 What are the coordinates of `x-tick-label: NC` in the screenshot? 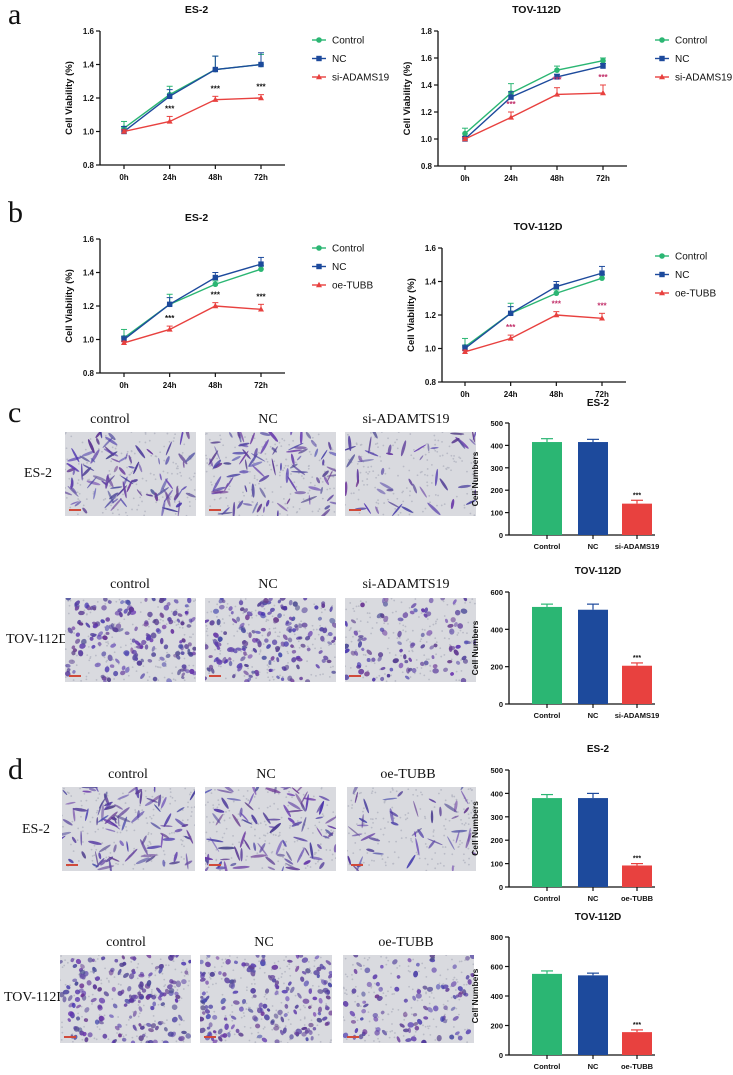 It's located at (593, 1066).